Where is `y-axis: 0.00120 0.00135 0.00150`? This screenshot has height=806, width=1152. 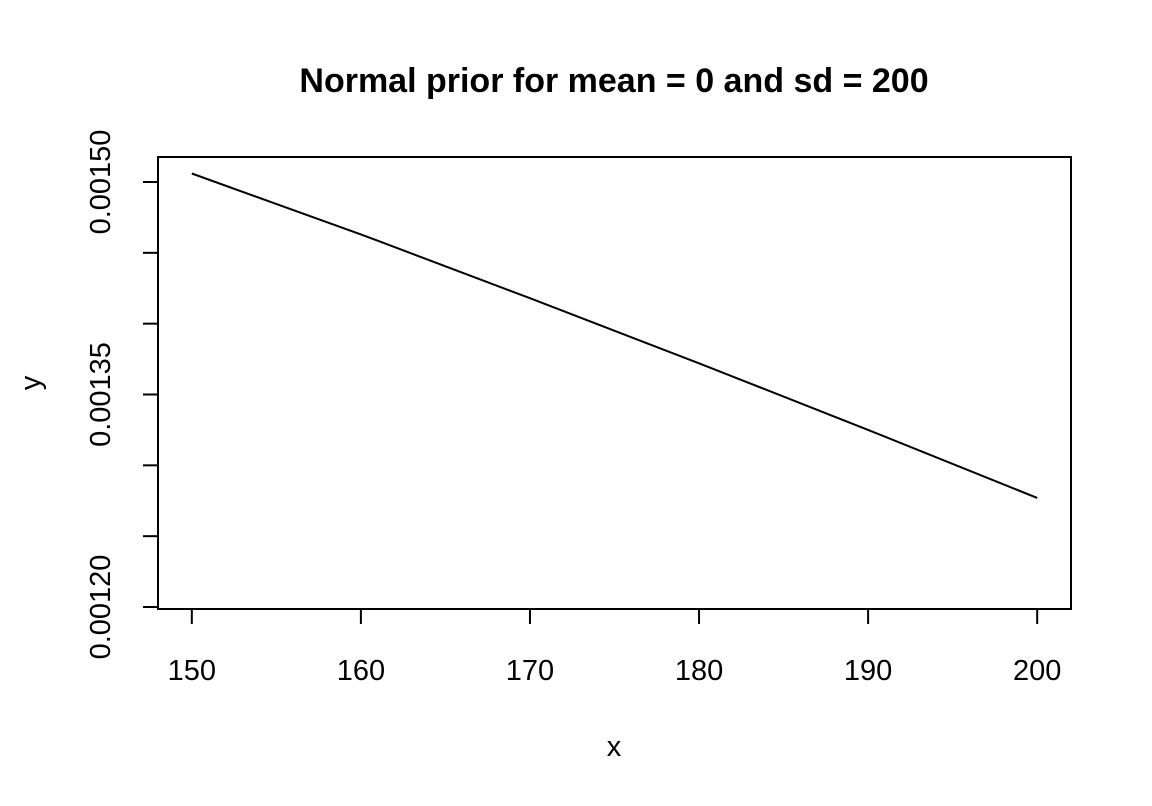 y-axis: 0.00120 0.00135 0.00150 is located at coordinates (122, 395).